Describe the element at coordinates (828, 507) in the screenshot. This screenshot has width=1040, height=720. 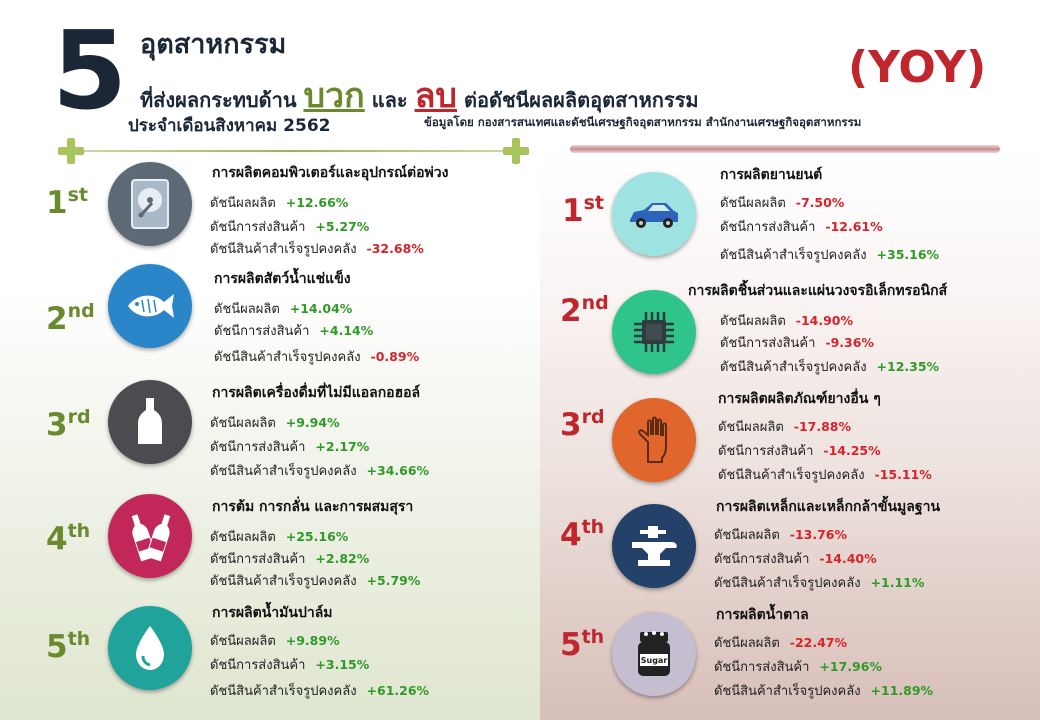
I see `industry-title: การผลิตเหล็กและเหล็กกล้าขั้นมูลฐาน` at that location.